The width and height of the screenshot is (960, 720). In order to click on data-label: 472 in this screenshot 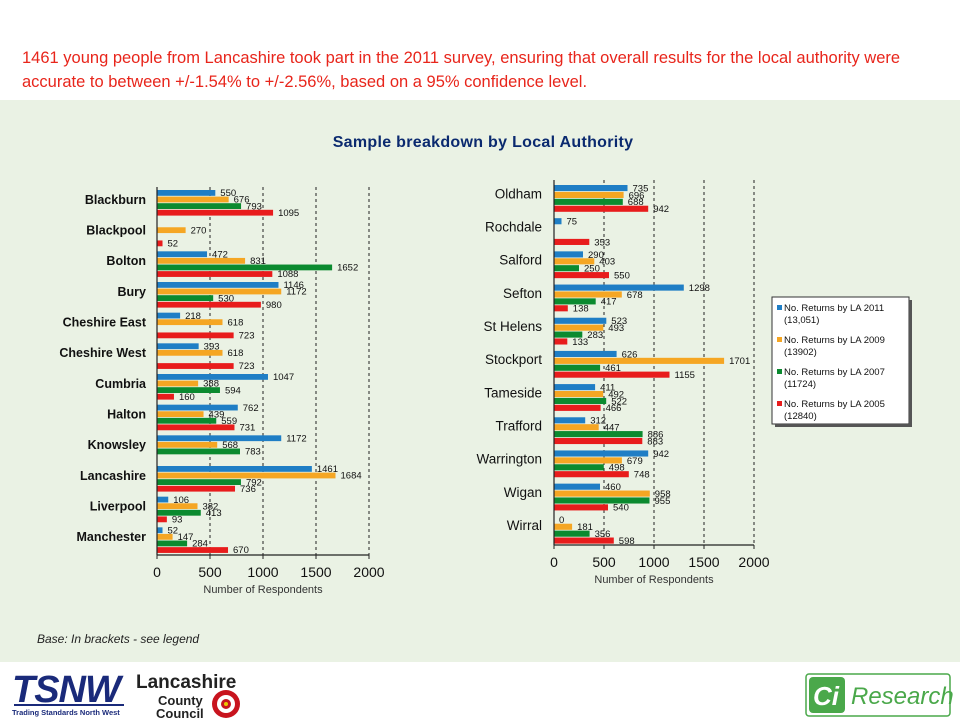, I will do `click(220, 254)`.